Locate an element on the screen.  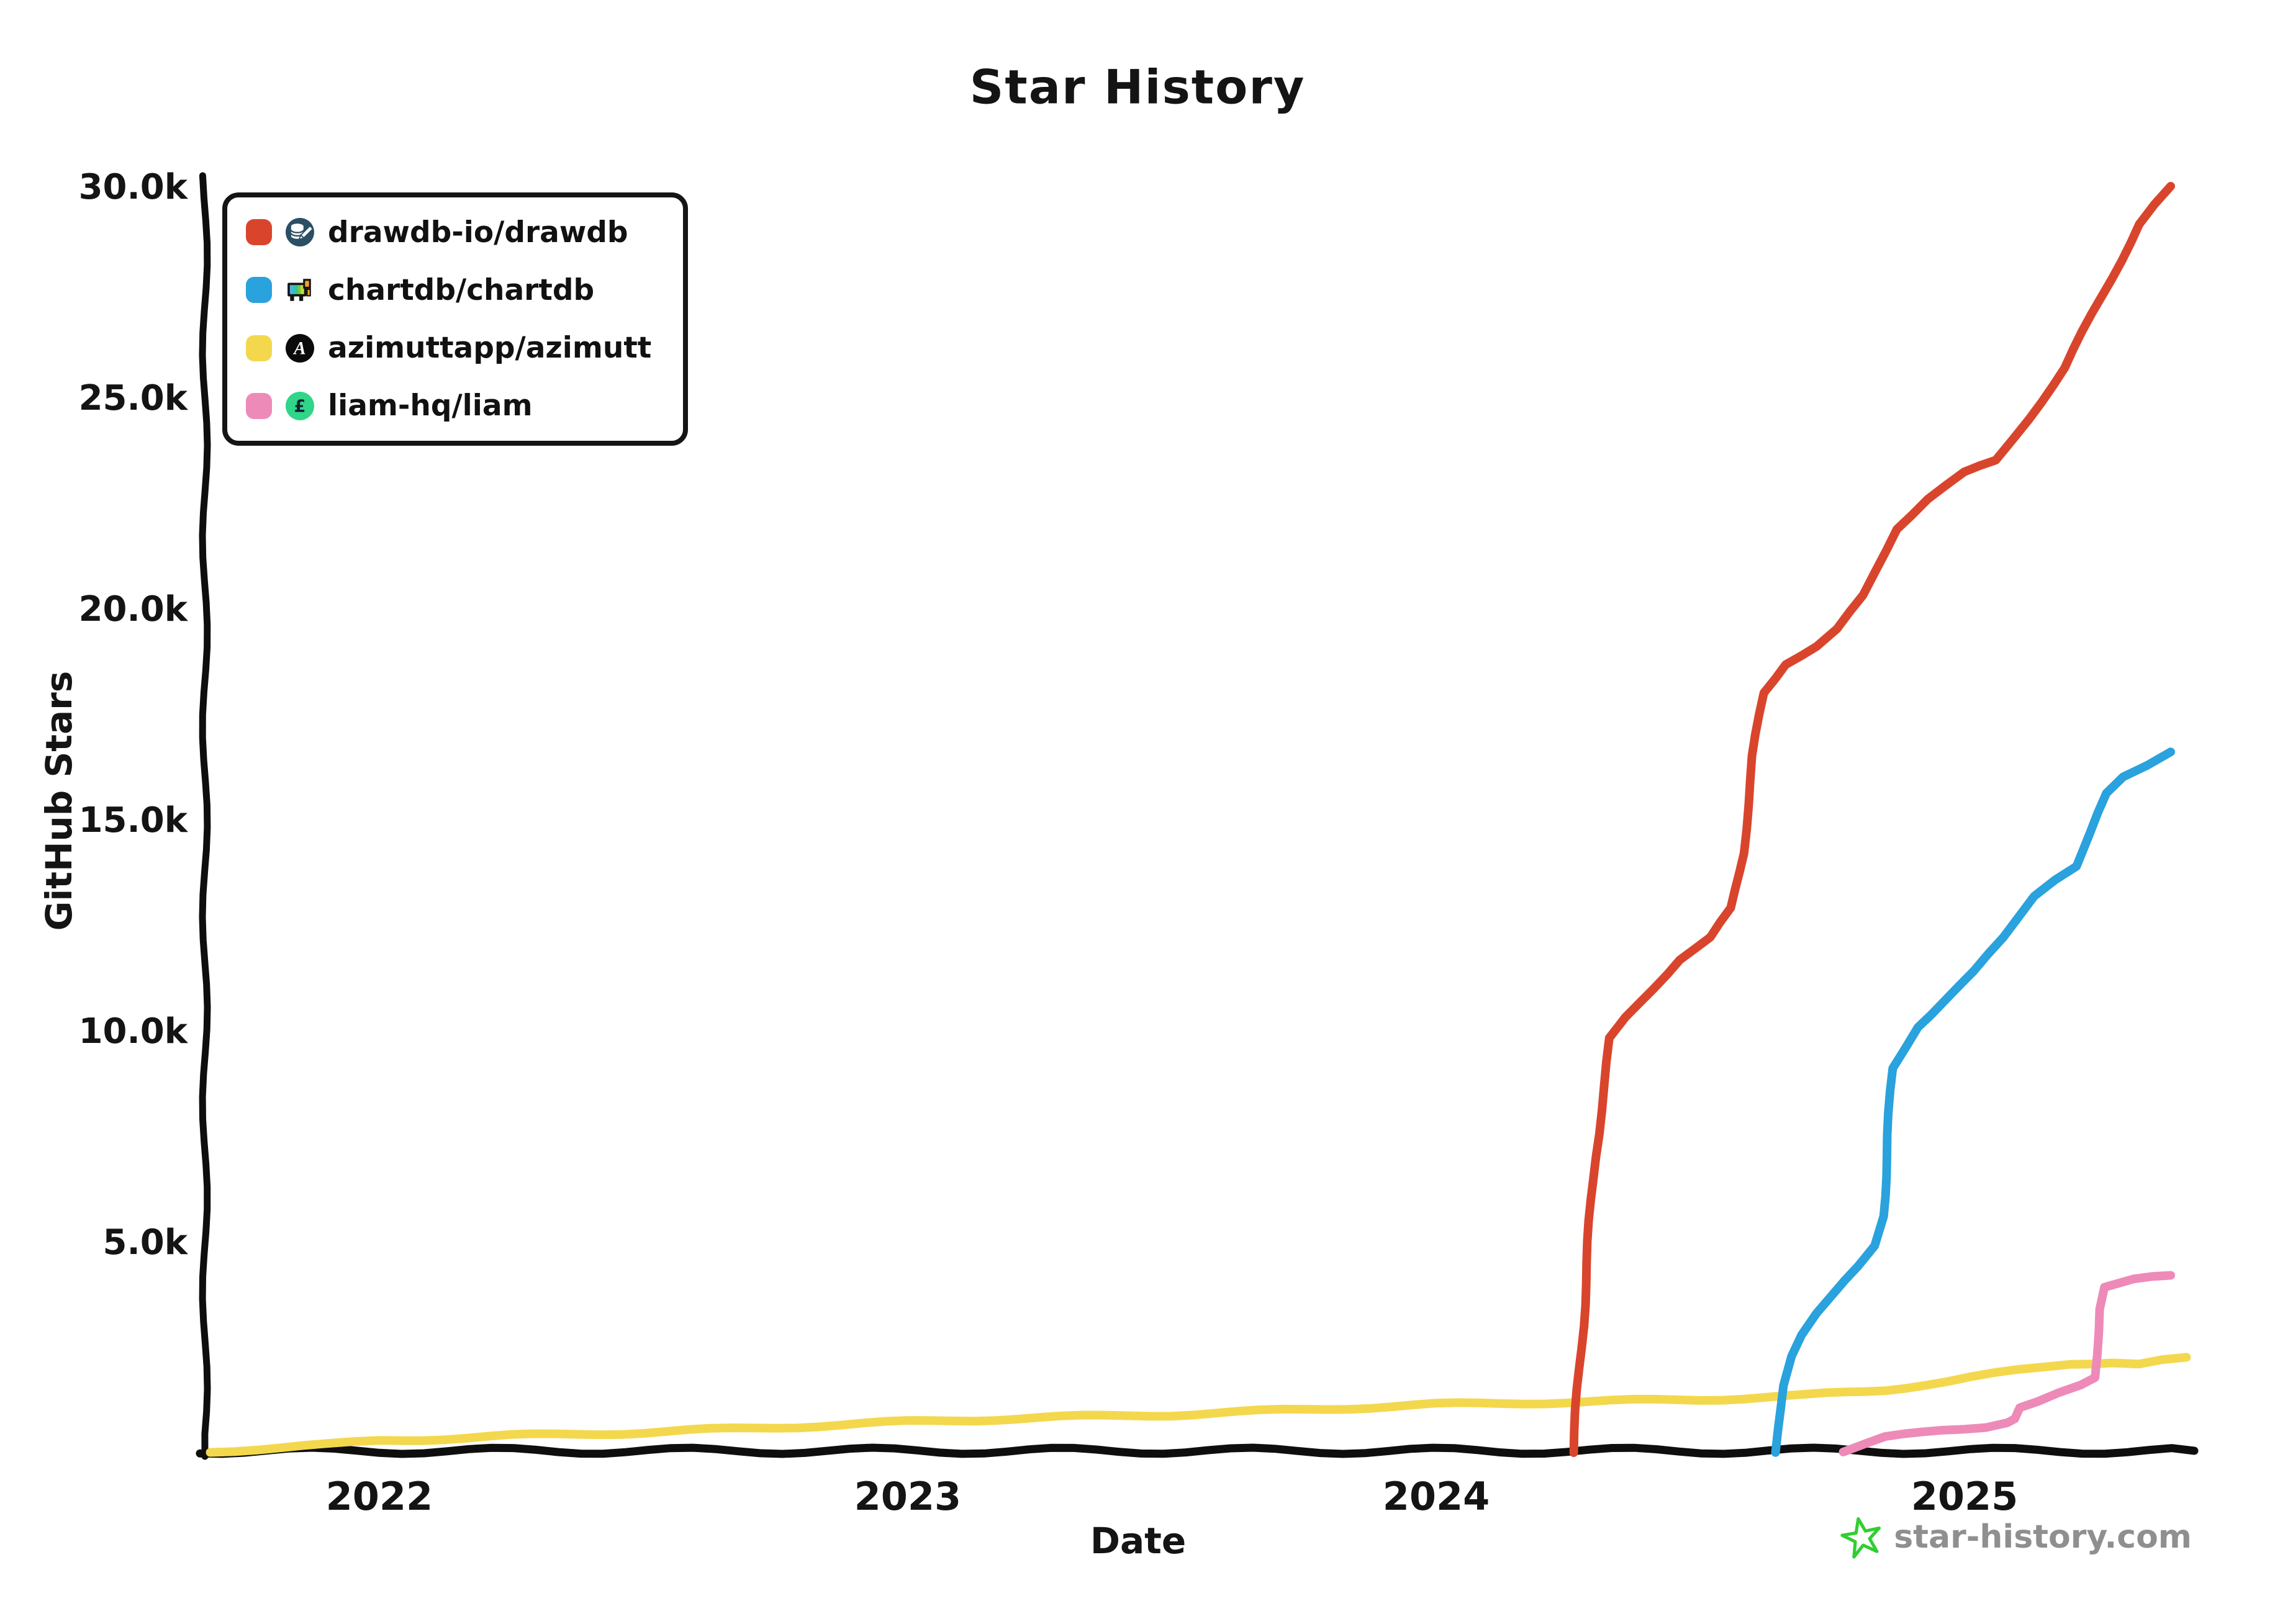
legend-item-chartdb: chartdb/chartdb is located at coordinates (455, 290).